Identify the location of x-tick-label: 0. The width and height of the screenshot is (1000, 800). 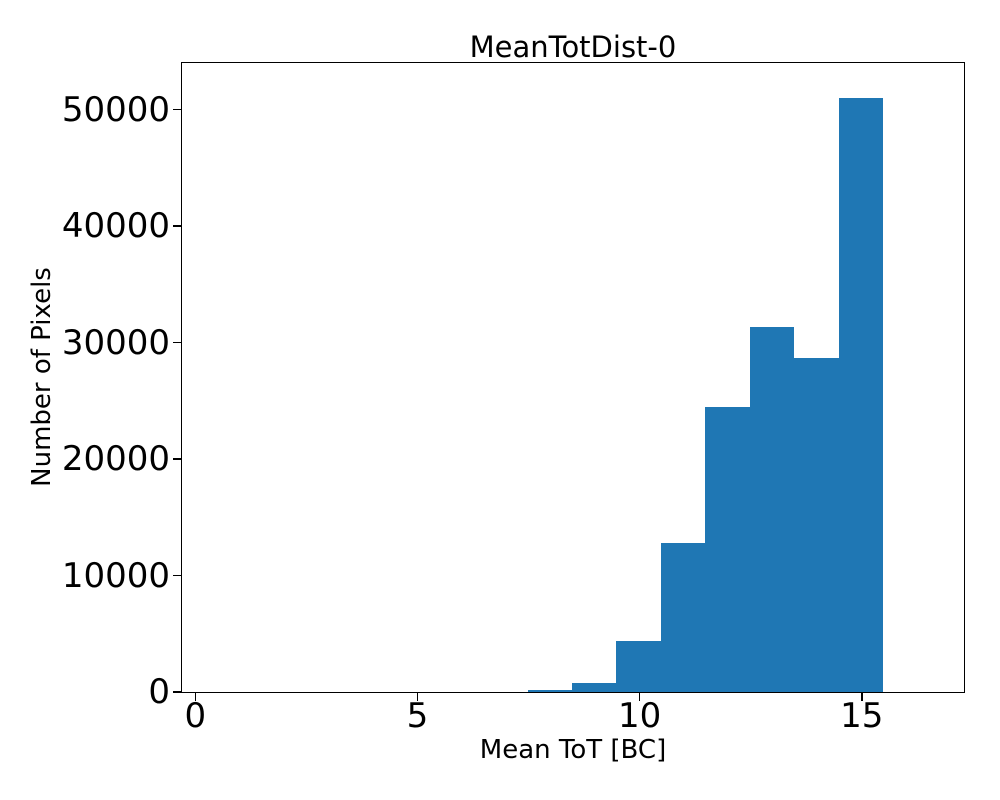
(195, 716).